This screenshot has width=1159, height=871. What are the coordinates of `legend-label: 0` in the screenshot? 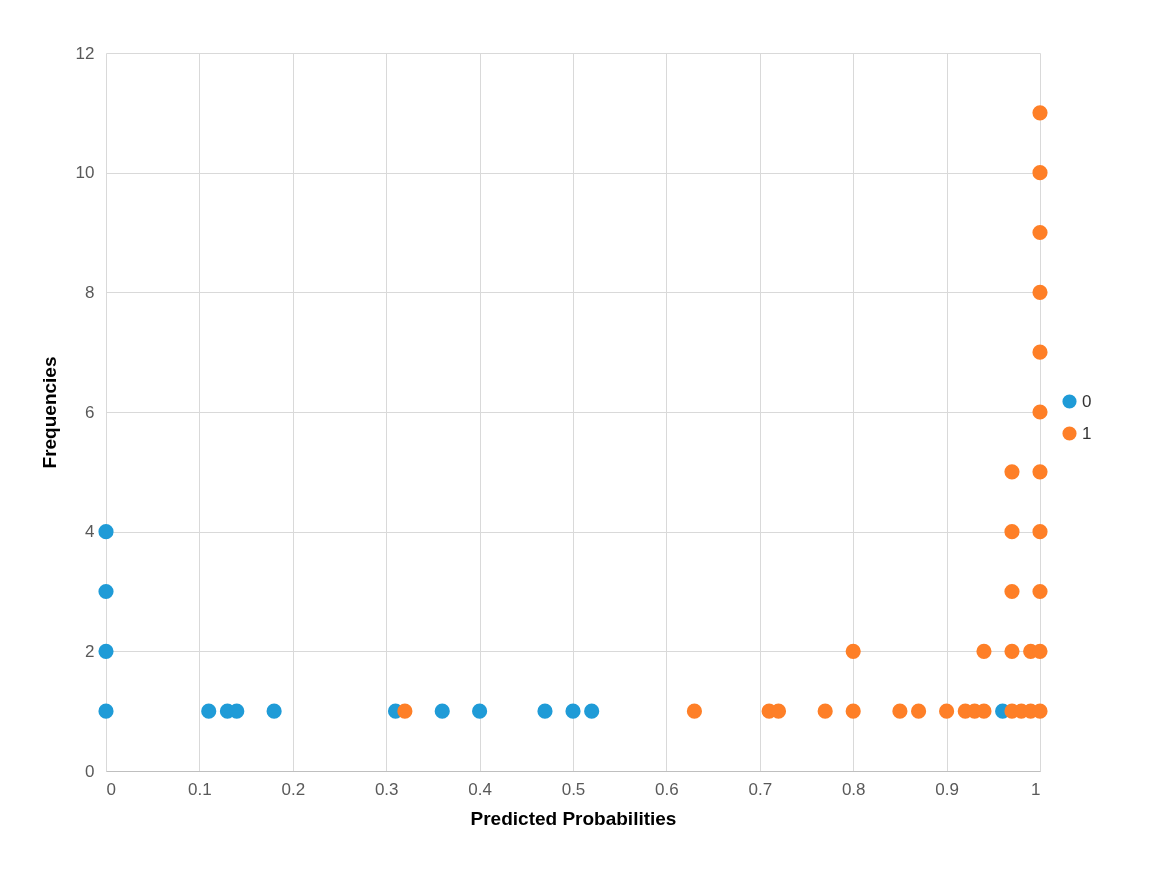 It's located at (1087, 401).